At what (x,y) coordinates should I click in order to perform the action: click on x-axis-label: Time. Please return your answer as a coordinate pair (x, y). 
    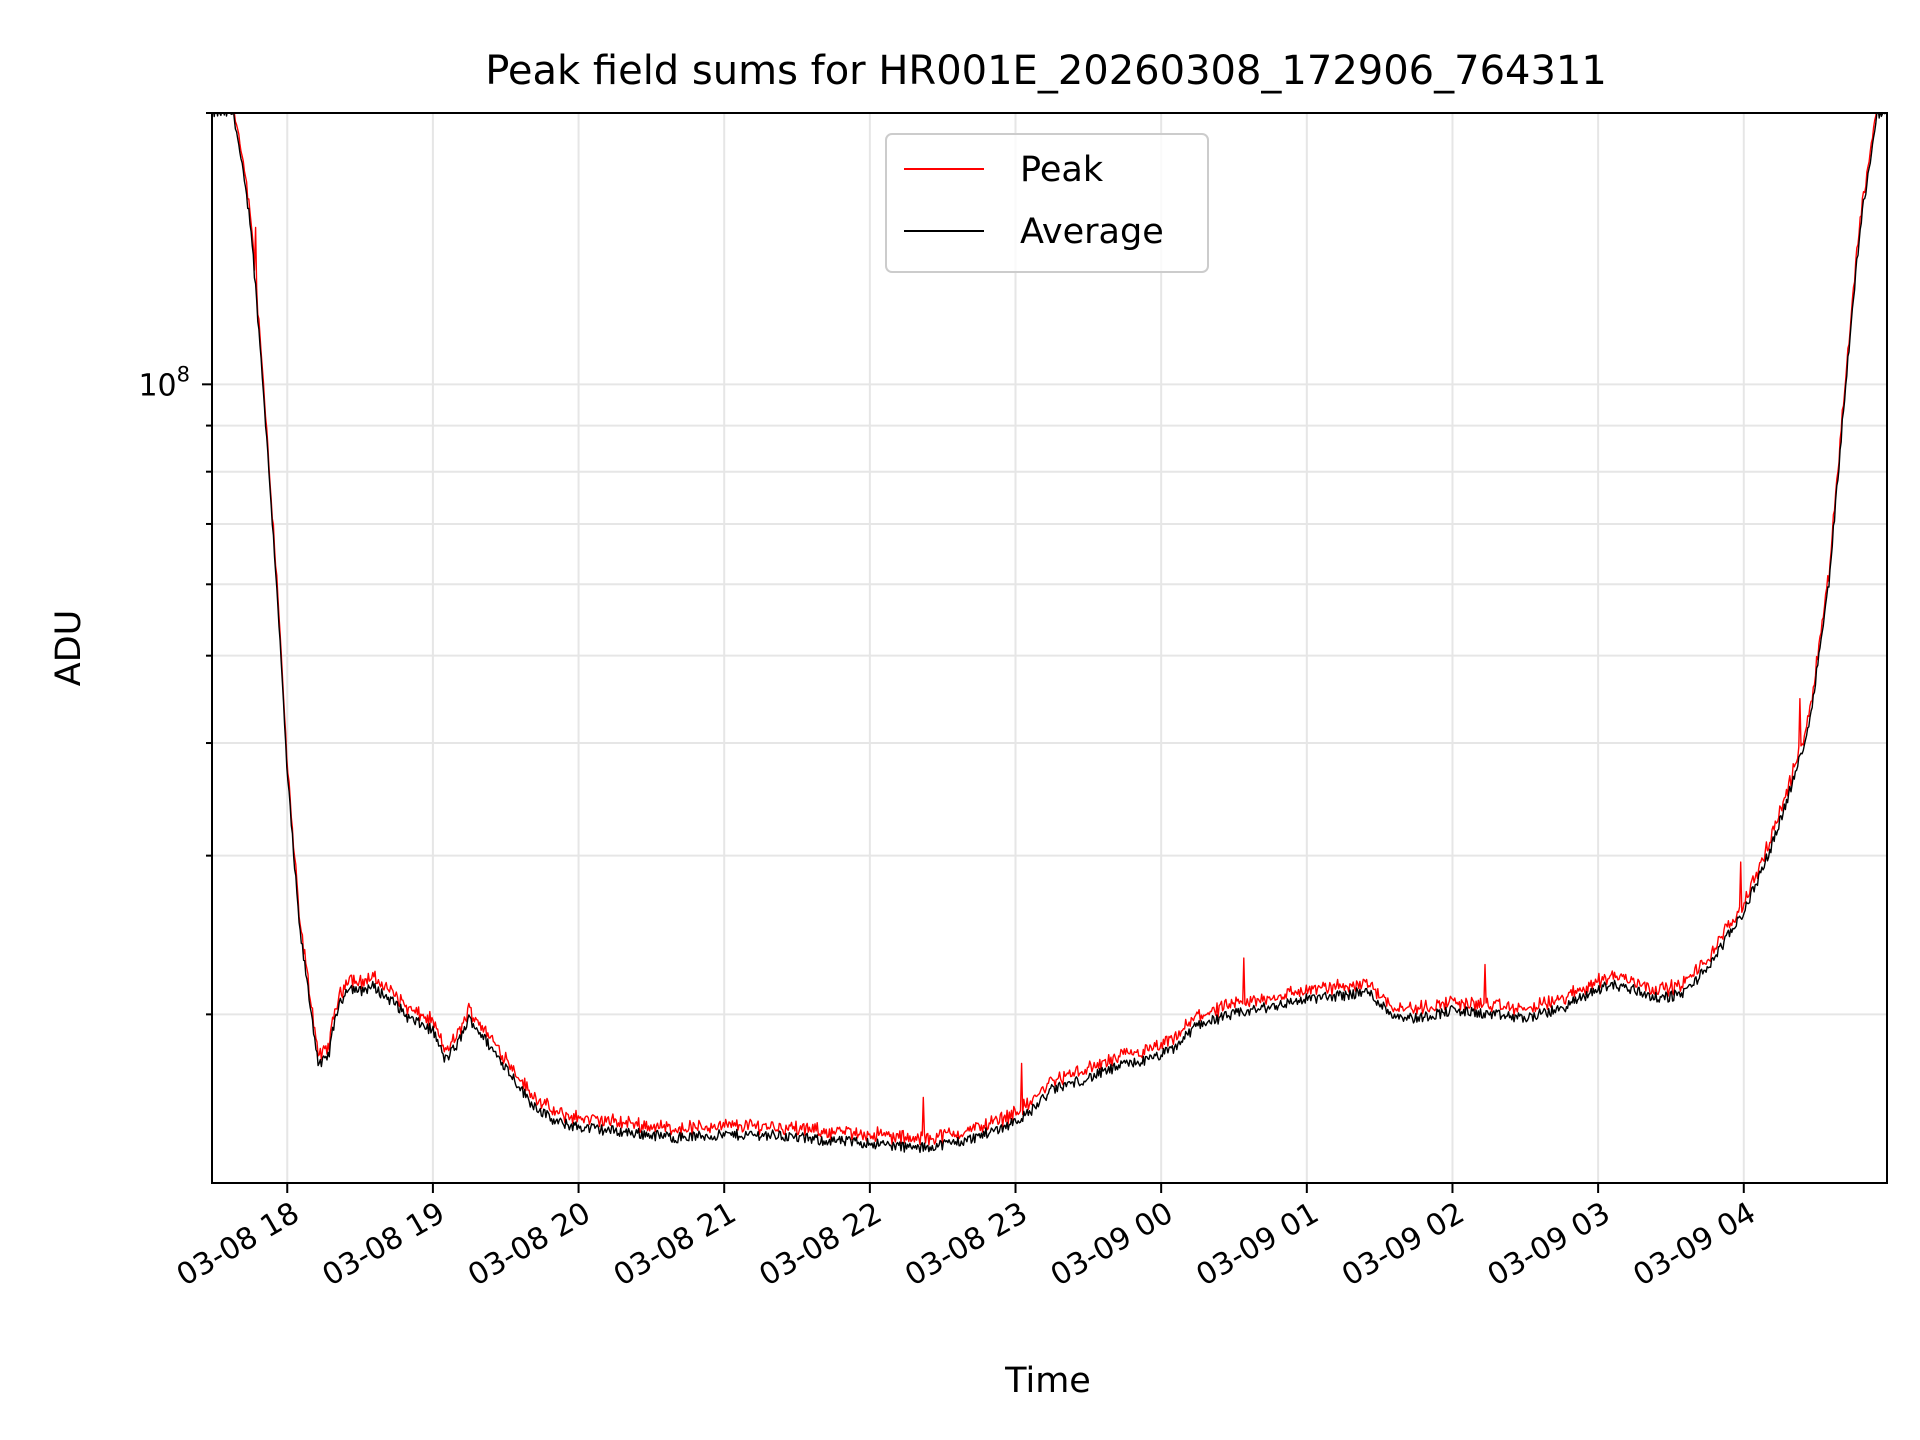
    Looking at the image, I should click on (1047, 1381).